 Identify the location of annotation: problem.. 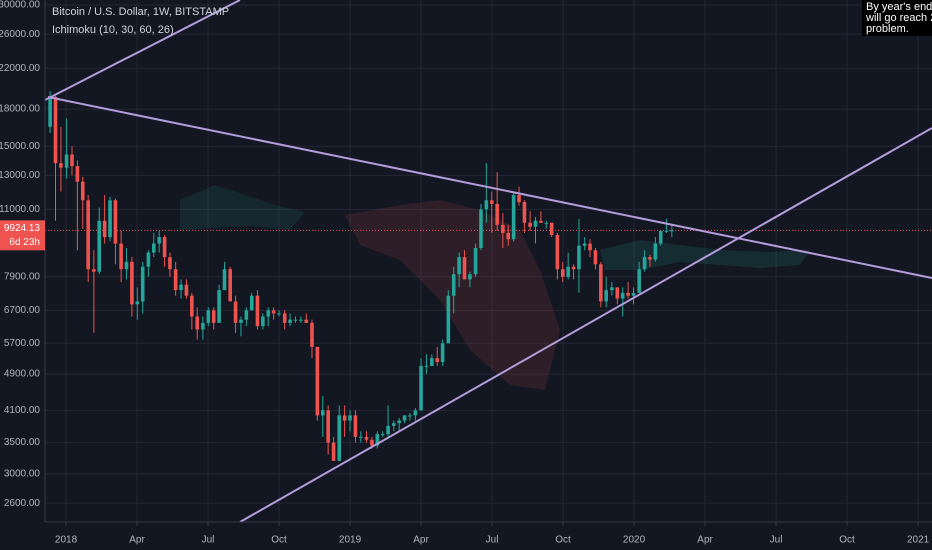
(887, 29).